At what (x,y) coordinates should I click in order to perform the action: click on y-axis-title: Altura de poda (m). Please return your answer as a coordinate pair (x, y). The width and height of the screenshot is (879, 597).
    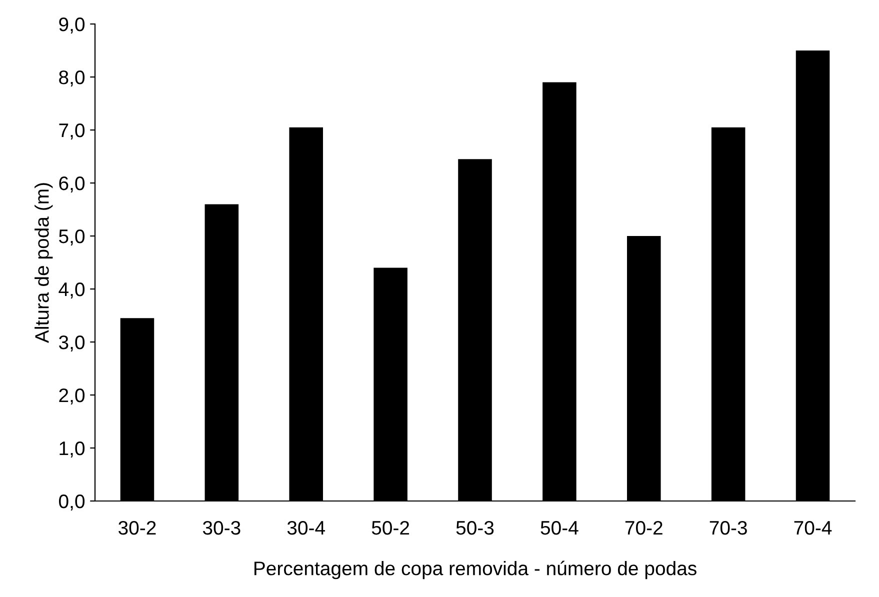
    Looking at the image, I should click on (43, 263).